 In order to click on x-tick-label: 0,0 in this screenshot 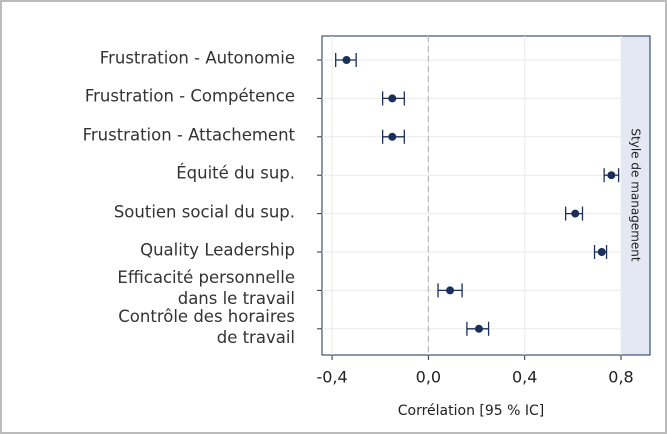, I will do `click(428, 377)`.